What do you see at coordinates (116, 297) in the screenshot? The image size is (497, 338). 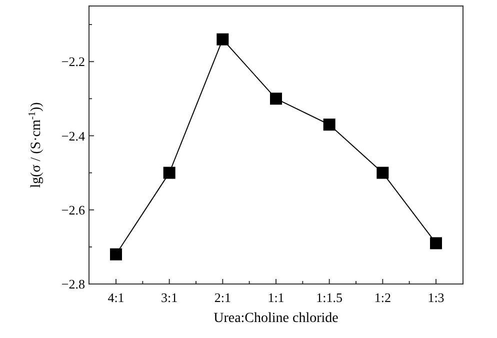 I see `x-tick-label: 4:1` at bounding box center [116, 297].